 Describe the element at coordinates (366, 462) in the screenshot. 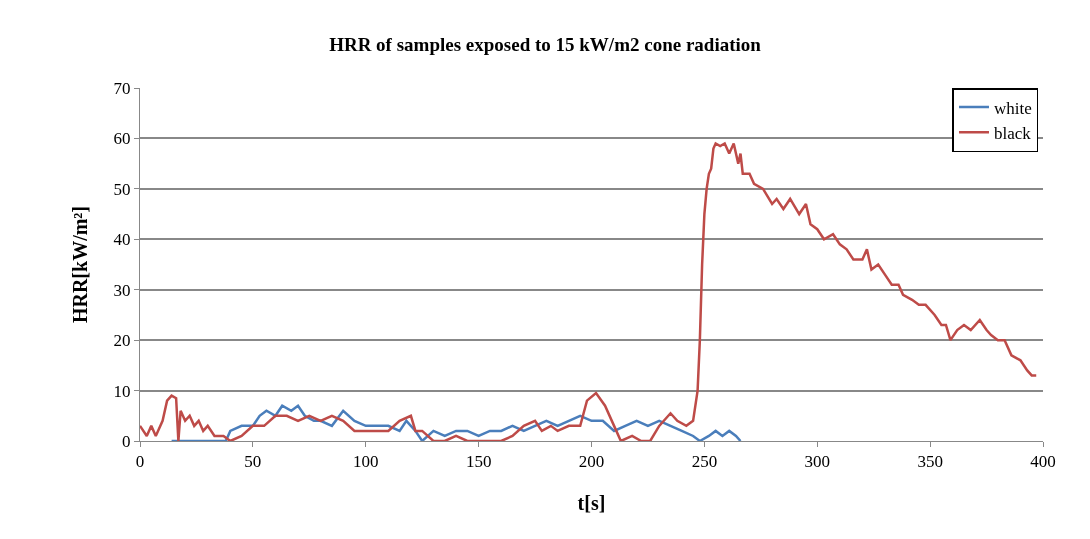

I see `x-tick-label: 100` at that location.